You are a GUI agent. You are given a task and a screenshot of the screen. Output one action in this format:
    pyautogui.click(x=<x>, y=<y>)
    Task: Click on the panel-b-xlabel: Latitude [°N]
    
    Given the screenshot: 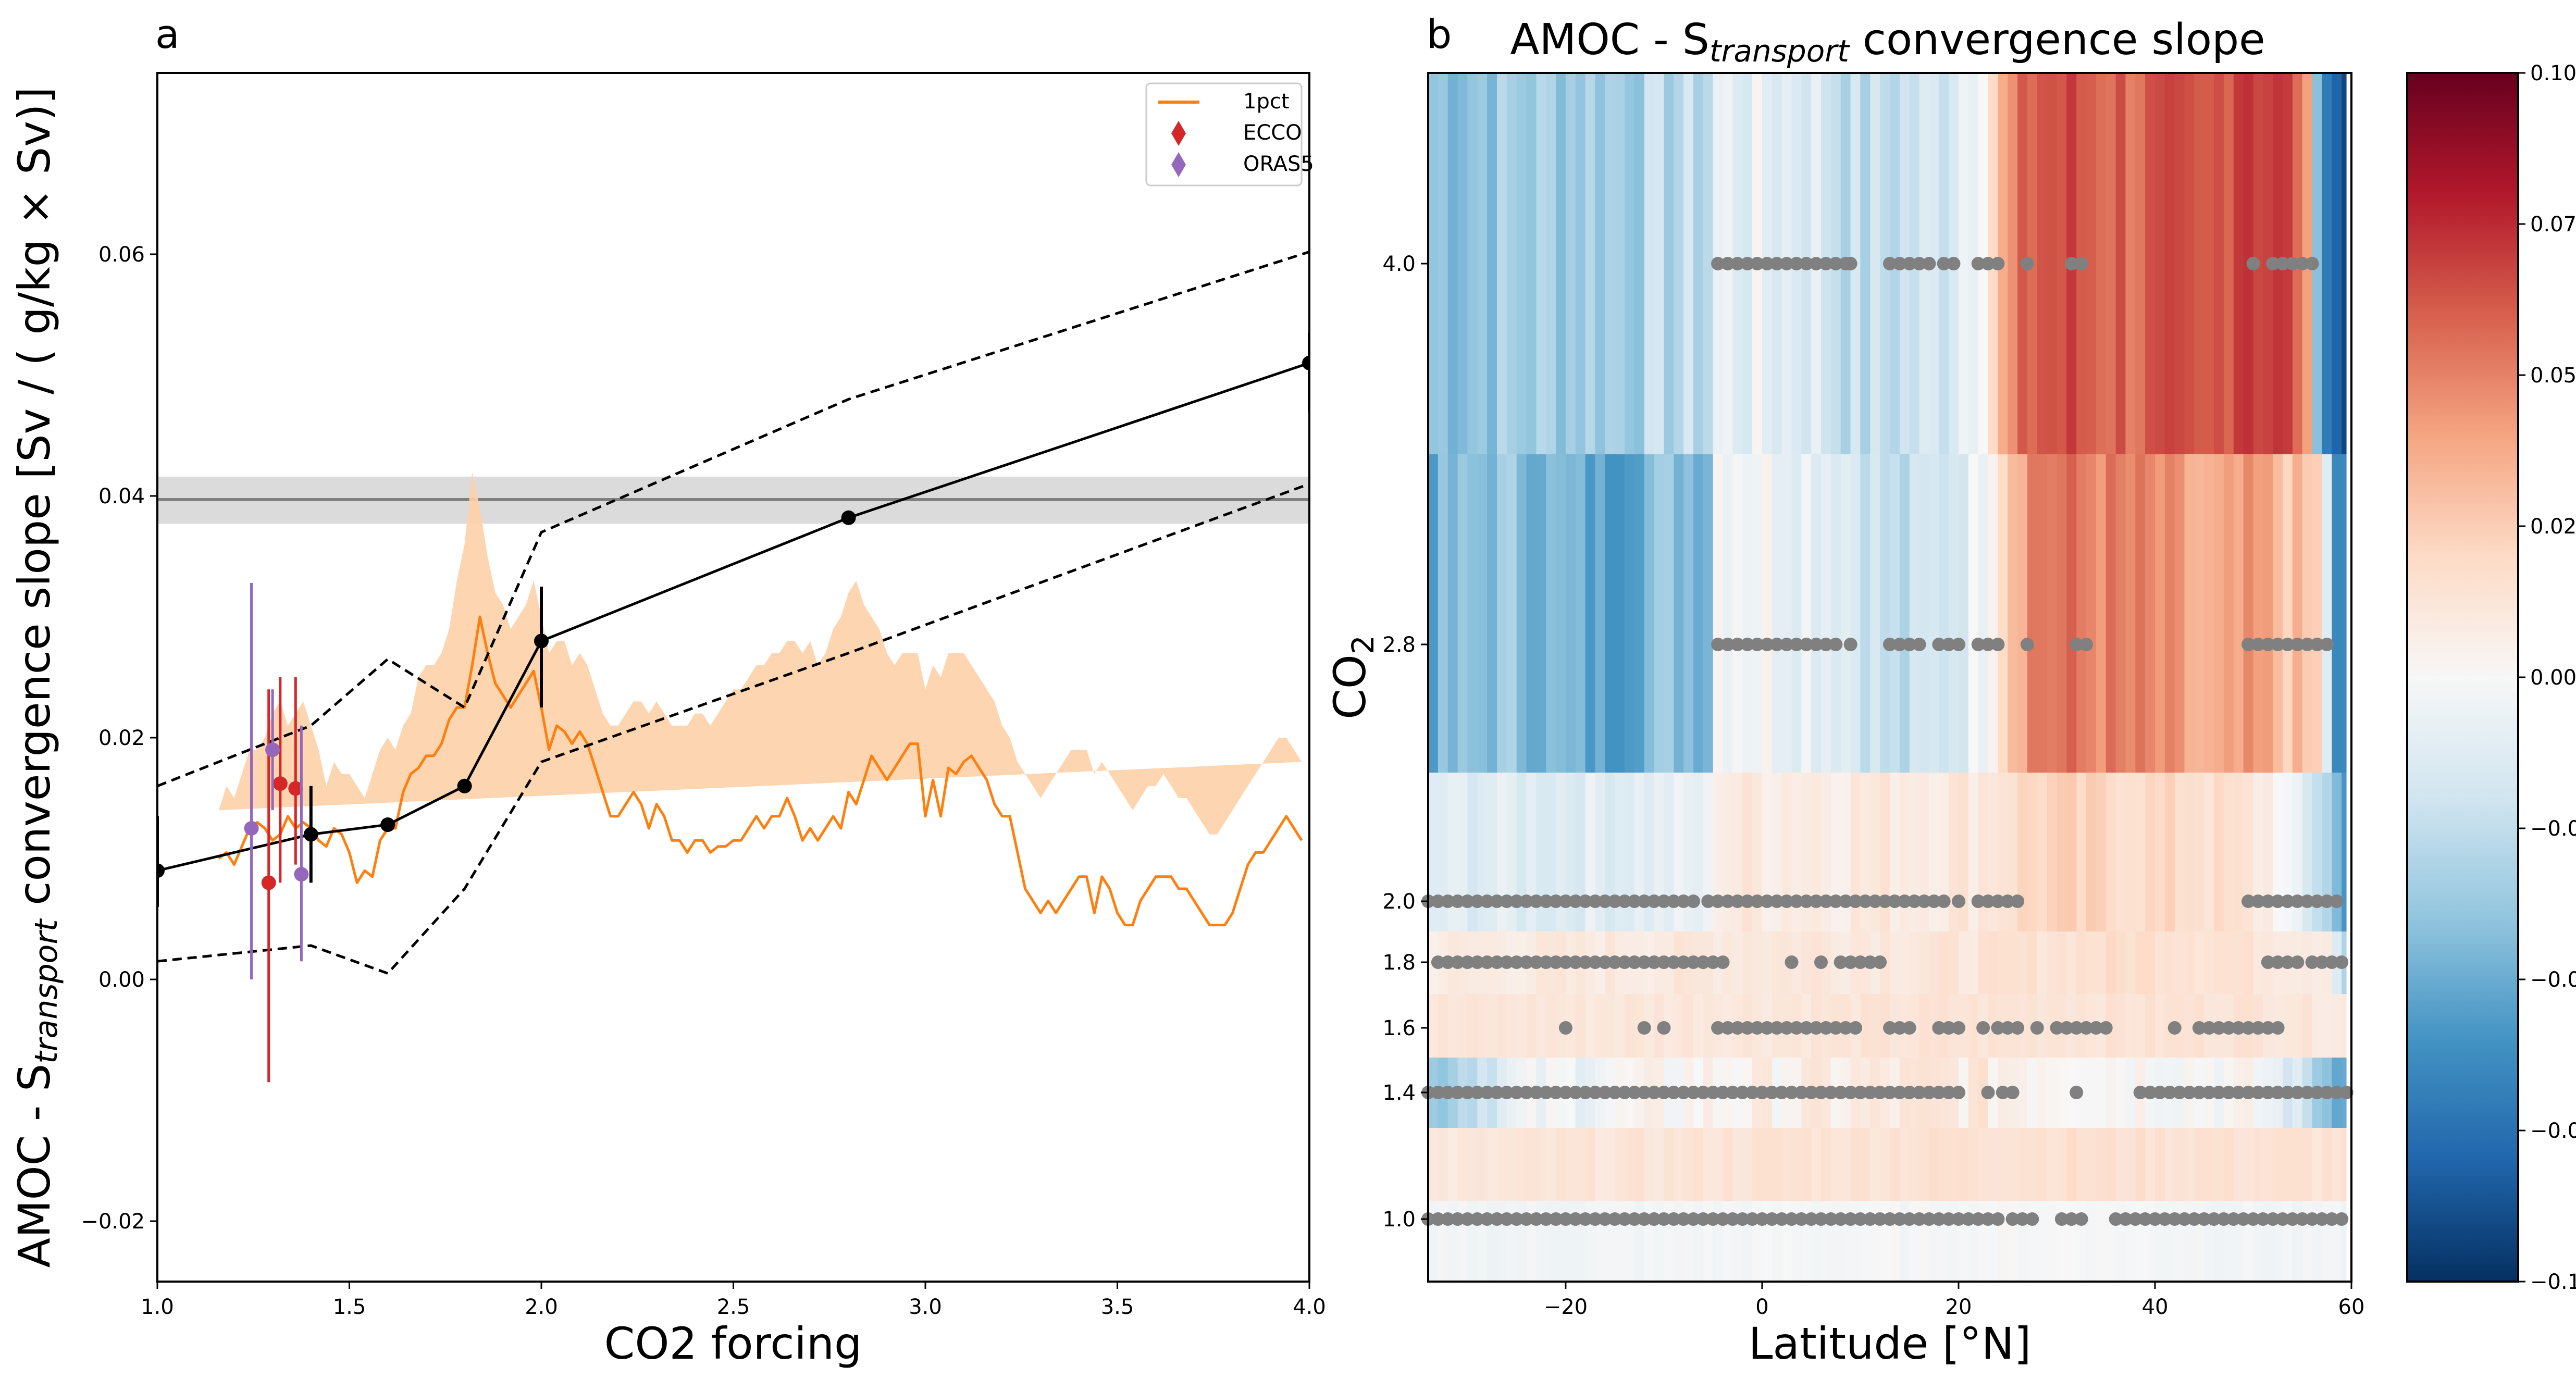 What is the action you would take?
    pyautogui.click(x=1891, y=1343)
    